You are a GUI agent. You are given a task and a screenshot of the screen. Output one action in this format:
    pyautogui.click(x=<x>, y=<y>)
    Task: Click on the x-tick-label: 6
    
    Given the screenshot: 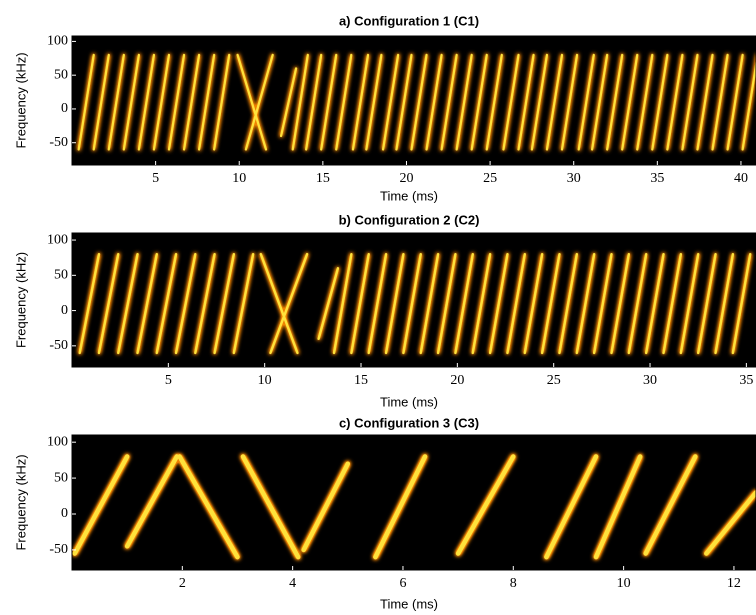 What is the action you would take?
    pyautogui.click(x=402, y=583)
    